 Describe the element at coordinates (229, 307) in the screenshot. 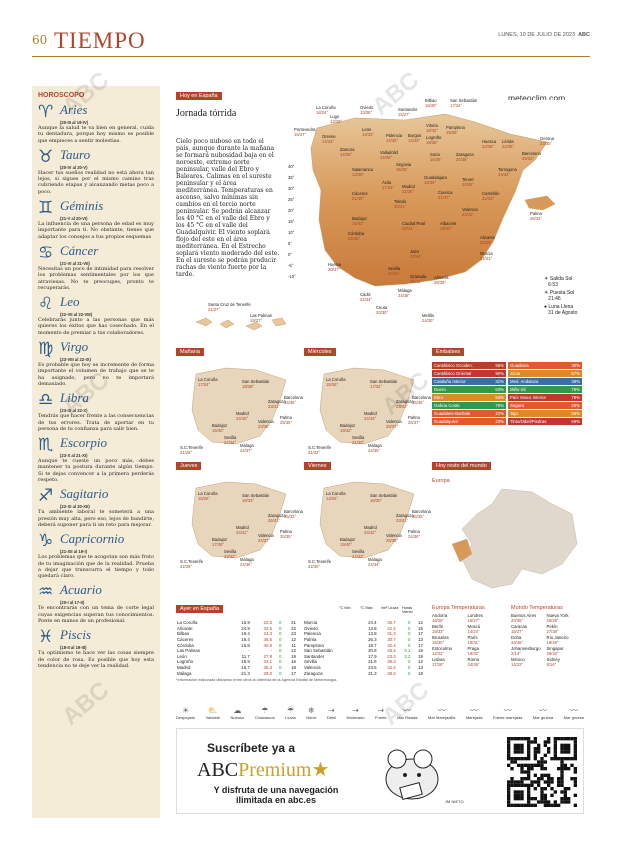

I see `city-tenerife: Santa Cruz de Tenerife 21/27°` at that location.